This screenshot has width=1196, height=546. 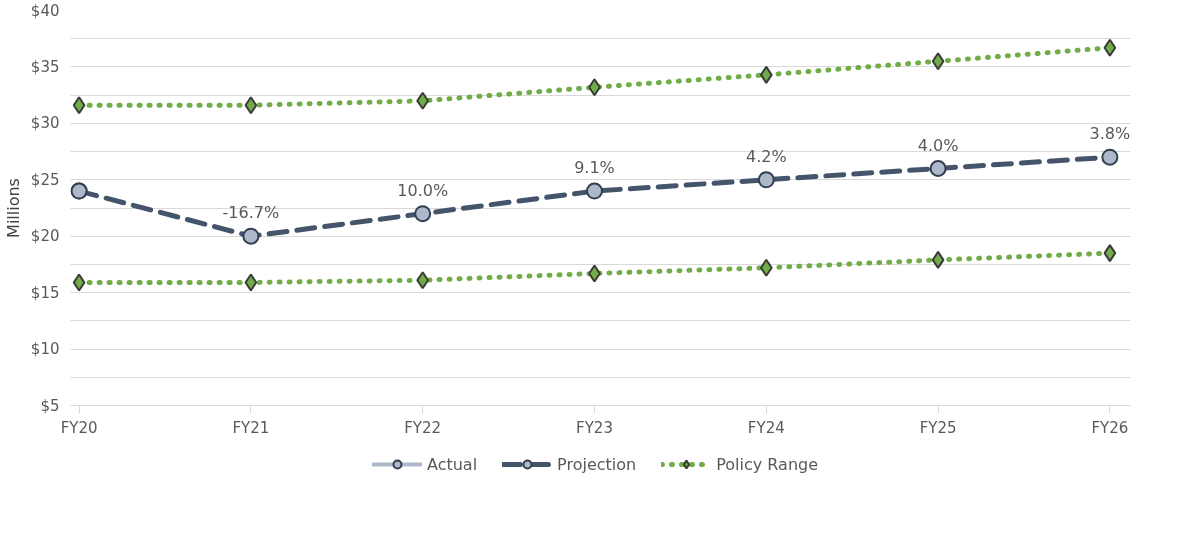 I want to click on x-tick-label: FY21, so click(x=251, y=427).